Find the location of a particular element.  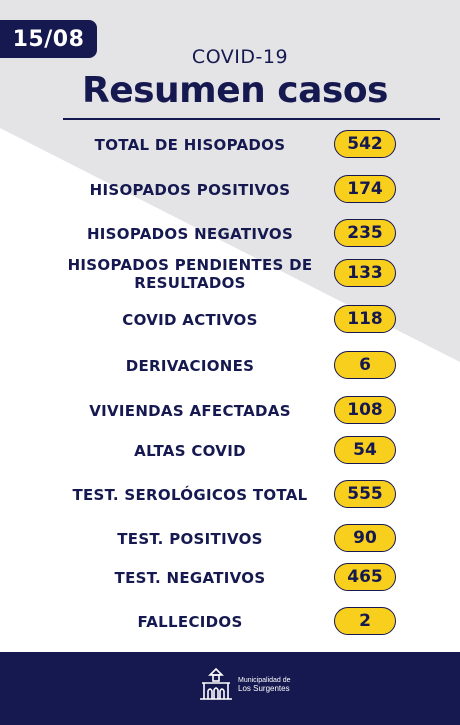

stat-row-fallecidos: FALLECIDOS 2 is located at coordinates (230, 622).